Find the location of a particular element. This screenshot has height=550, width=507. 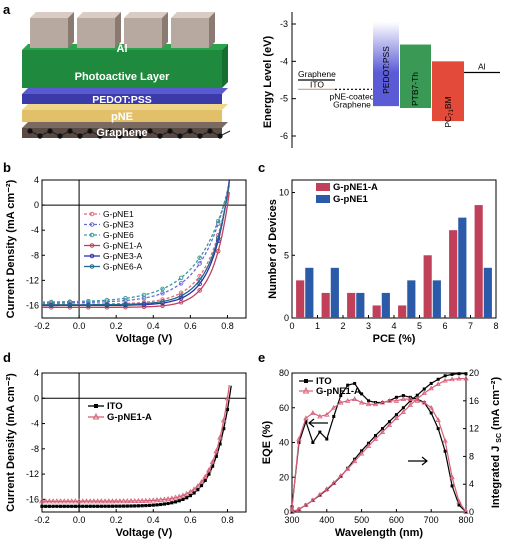

layer-label-active: Photoactive Layer is located at coordinates (122, 77).